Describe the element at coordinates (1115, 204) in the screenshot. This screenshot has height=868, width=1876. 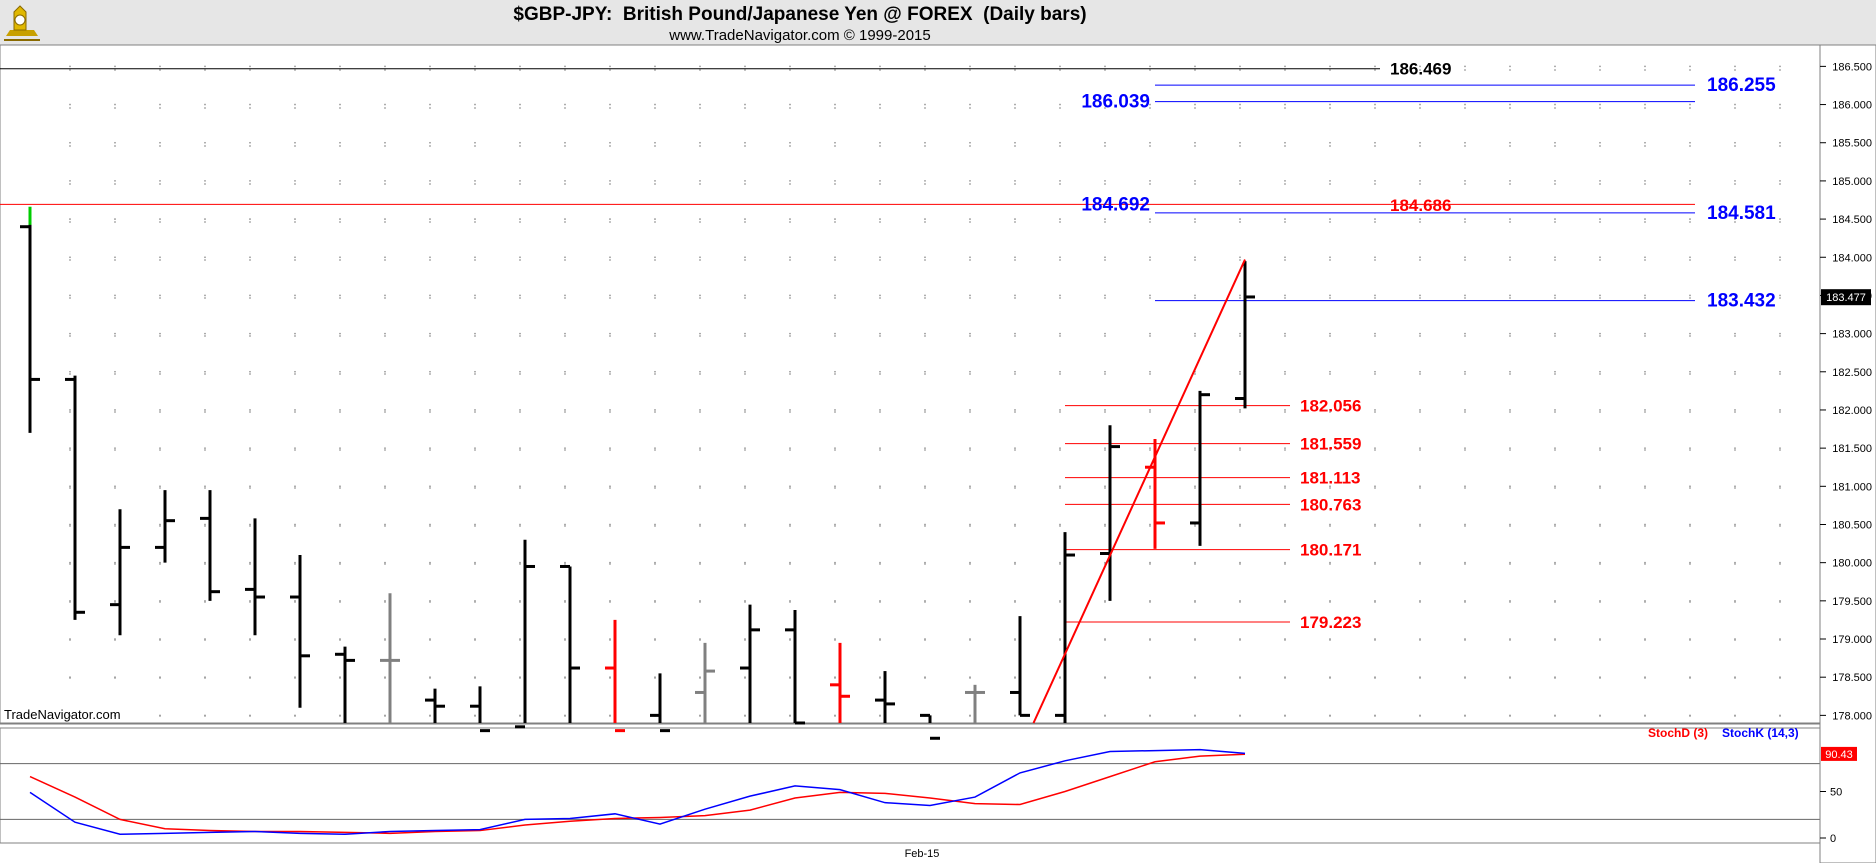
I see `level-label: 184.692` at that location.